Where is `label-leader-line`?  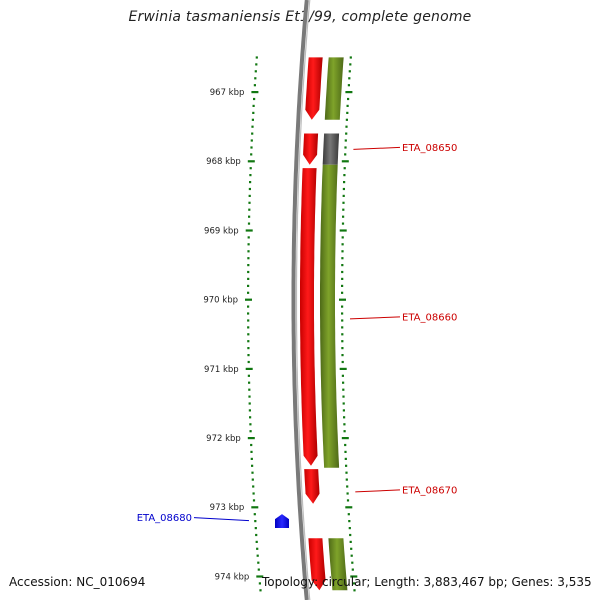
label-leader-line is located at coordinates (375, 318).